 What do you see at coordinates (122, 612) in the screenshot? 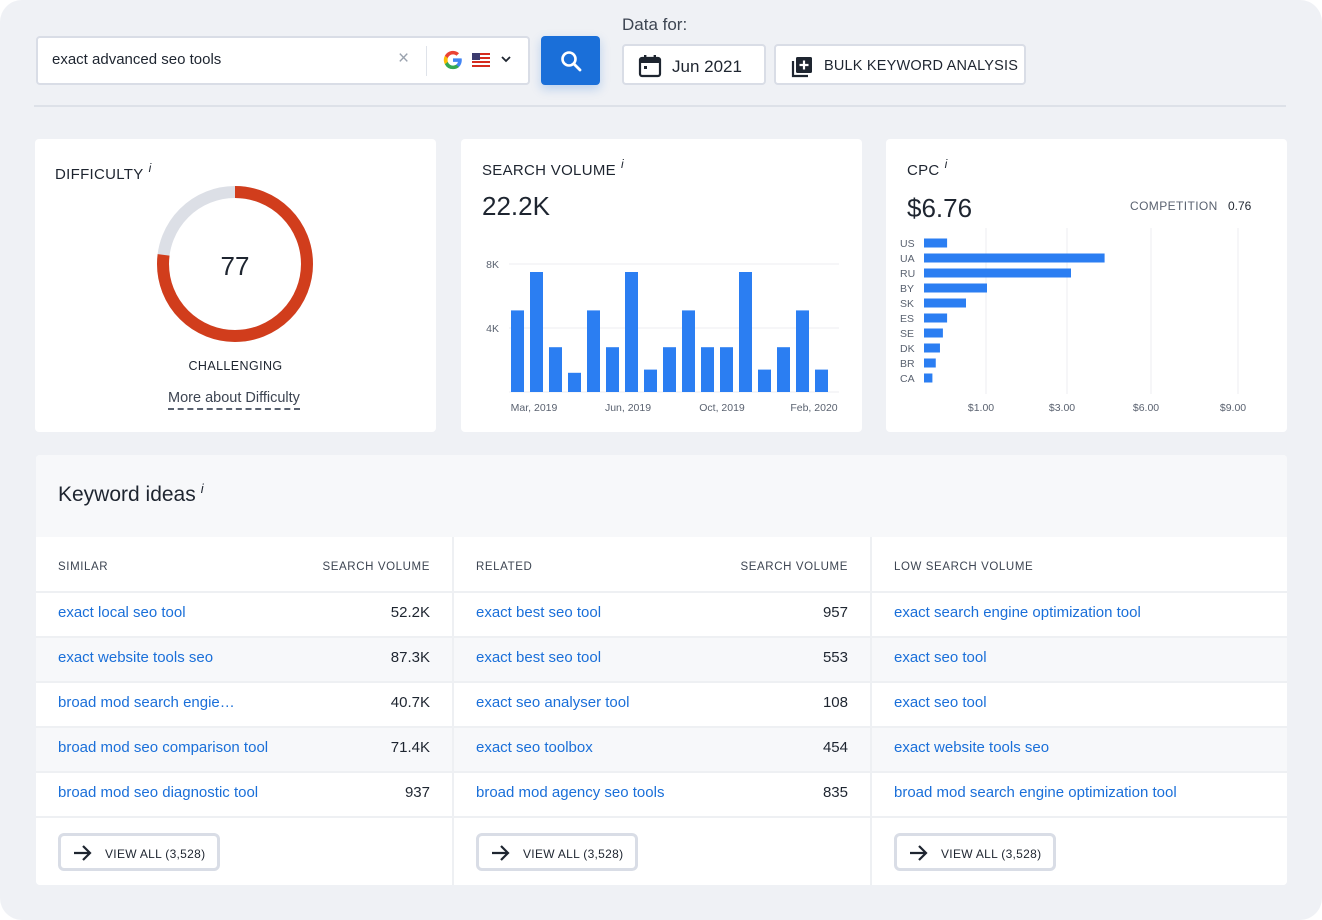
I see `keyword-link: exact local seo tool` at bounding box center [122, 612].